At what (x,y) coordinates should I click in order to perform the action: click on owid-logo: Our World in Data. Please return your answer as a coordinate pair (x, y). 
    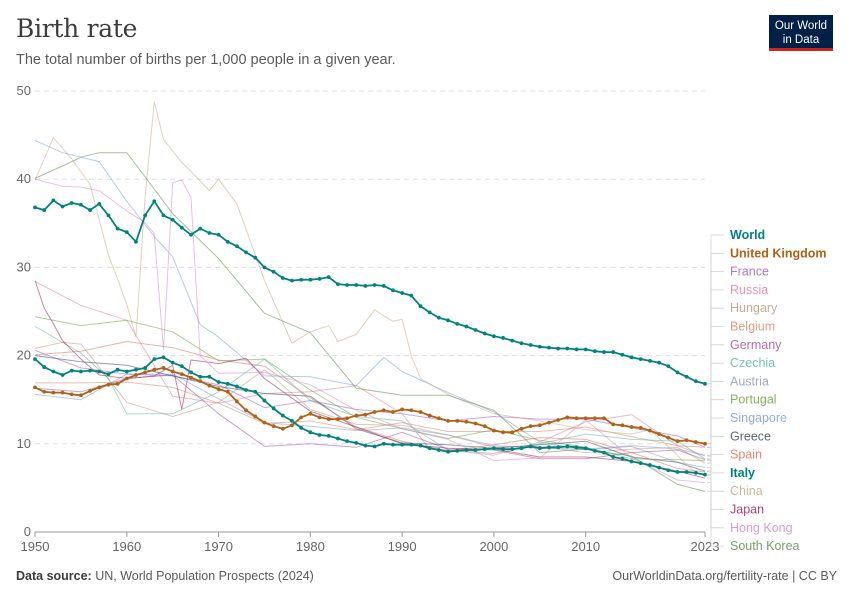
    Looking at the image, I should click on (801, 33).